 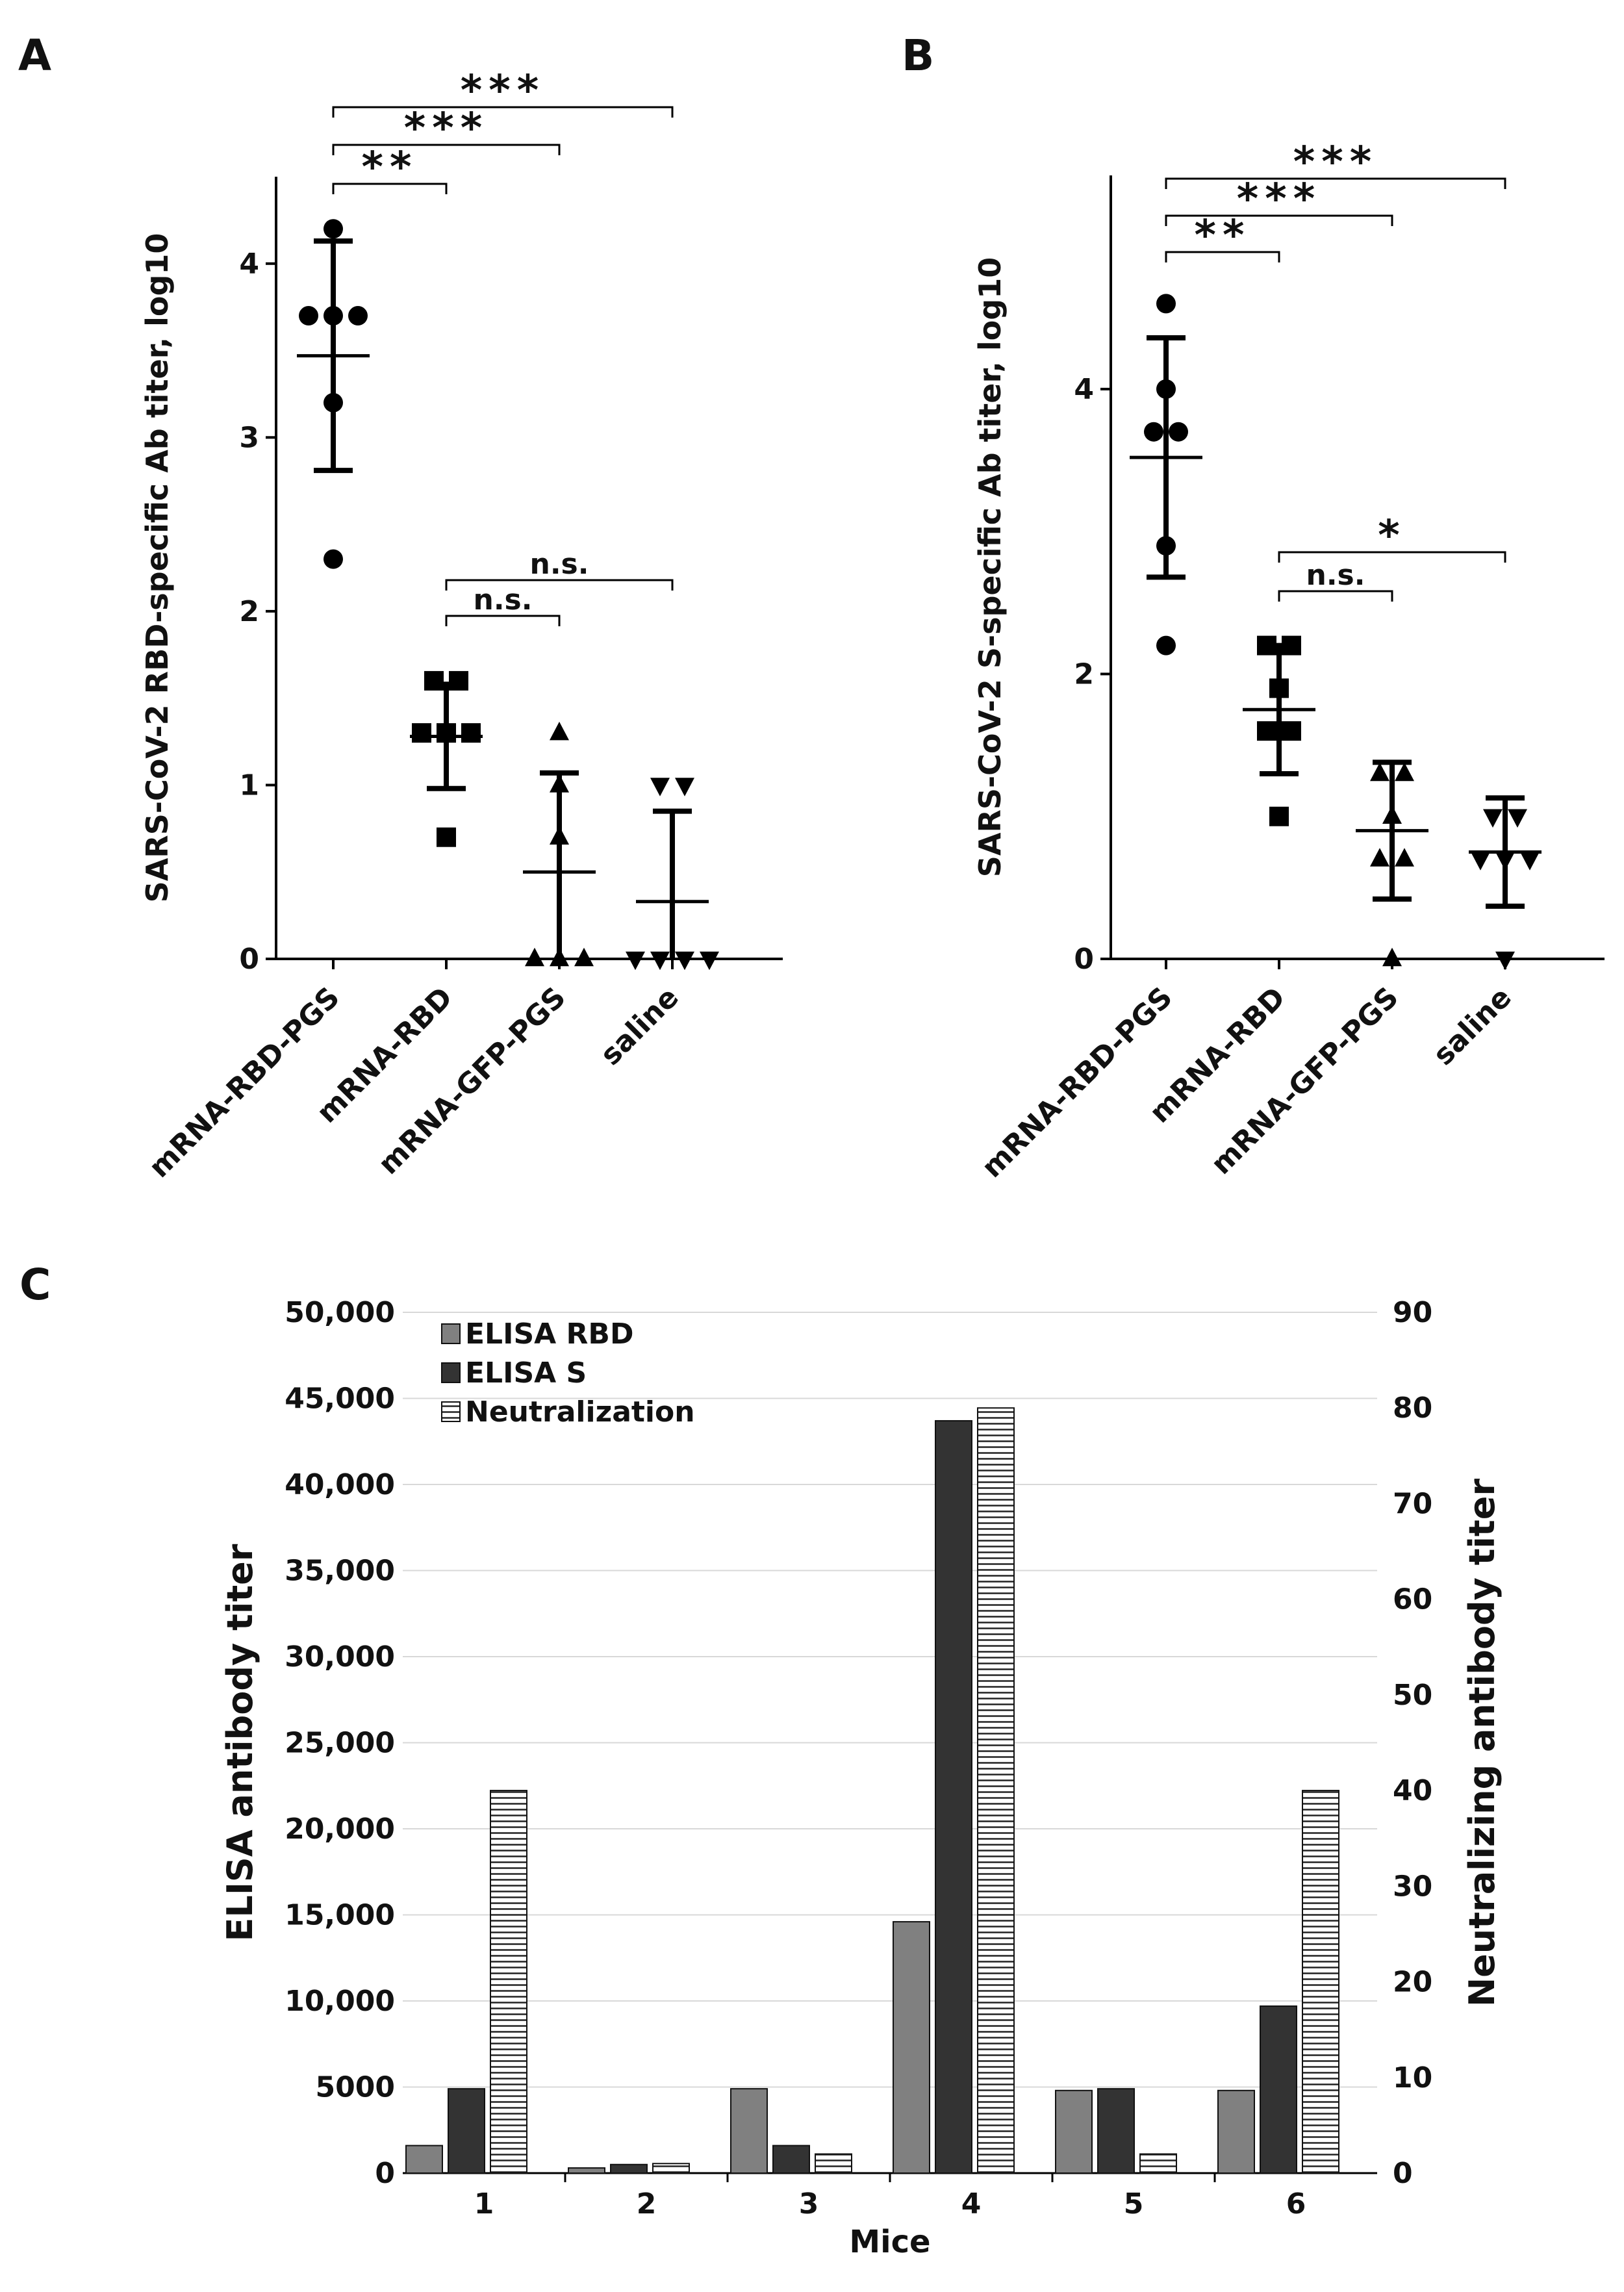 I want to click on x-tick-label-1: 1, so click(x=484, y=2204).